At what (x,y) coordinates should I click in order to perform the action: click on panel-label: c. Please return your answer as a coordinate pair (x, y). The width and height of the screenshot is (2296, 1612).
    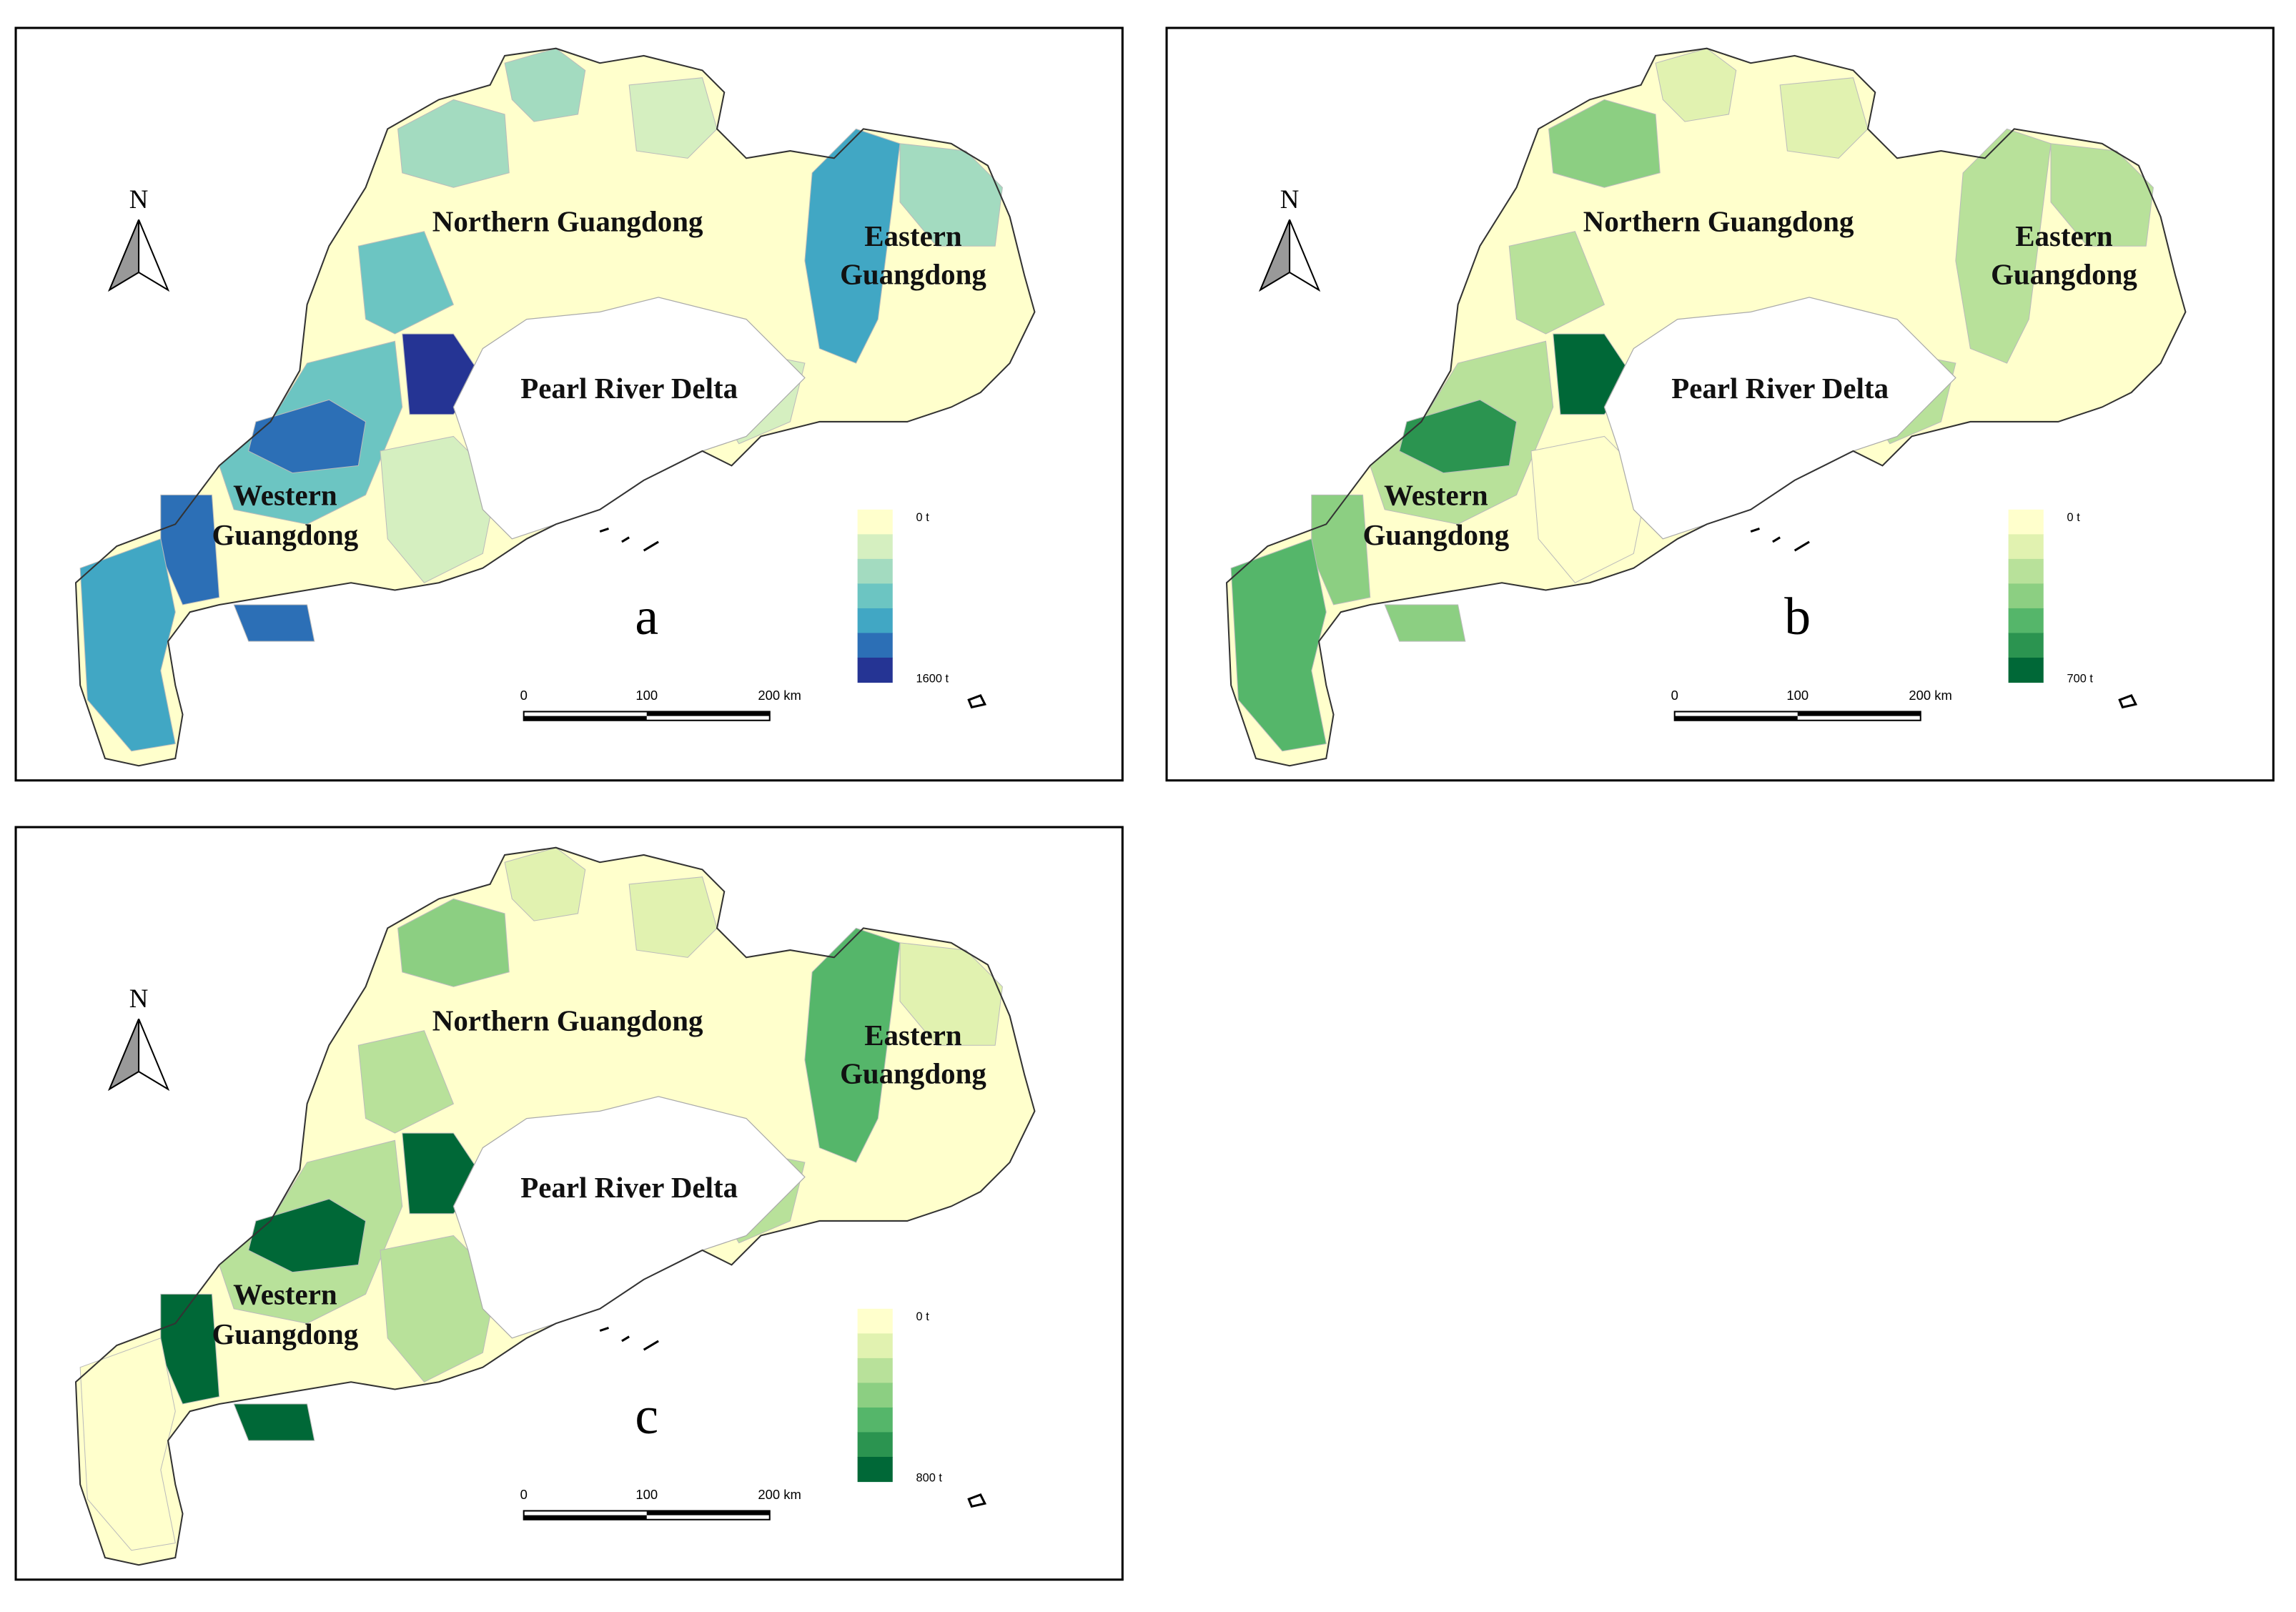
    Looking at the image, I should click on (646, 1415).